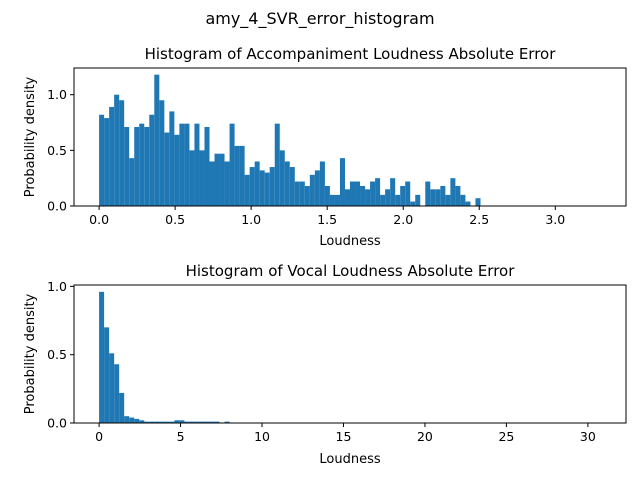 Image resolution: width=640 pixels, height=480 pixels. I want to click on accompaniment-y-axis: 0.0 0.5 1.0, so click(60, 150).